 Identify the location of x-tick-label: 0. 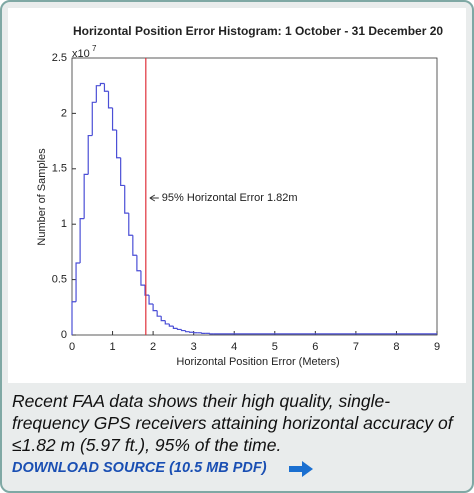
(72, 347).